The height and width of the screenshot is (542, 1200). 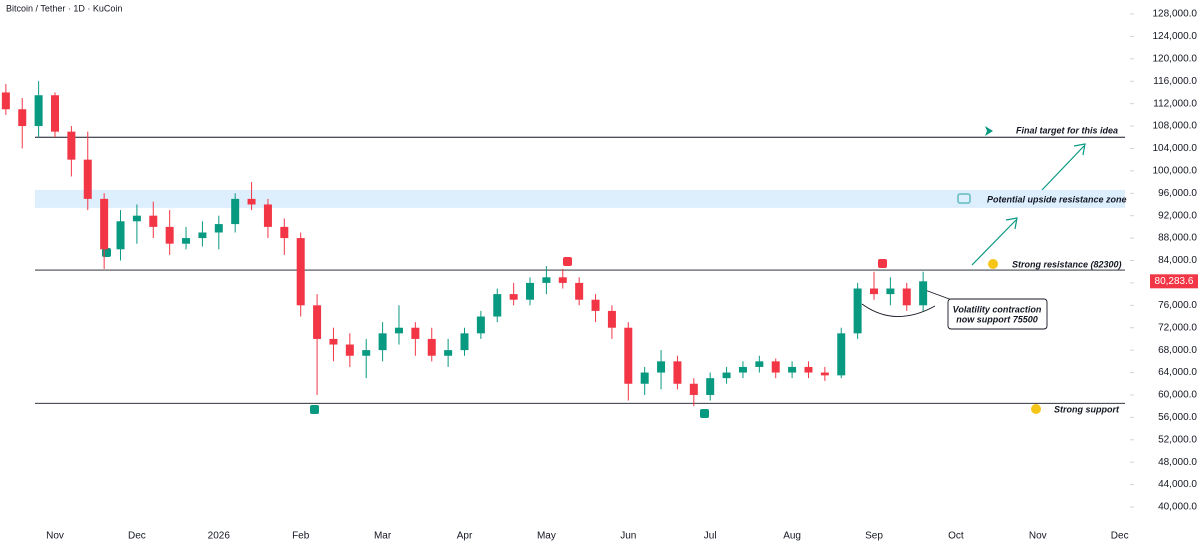 What do you see at coordinates (1175, 148) in the screenshot?
I see `y-tick-label: 104,000.0` at bounding box center [1175, 148].